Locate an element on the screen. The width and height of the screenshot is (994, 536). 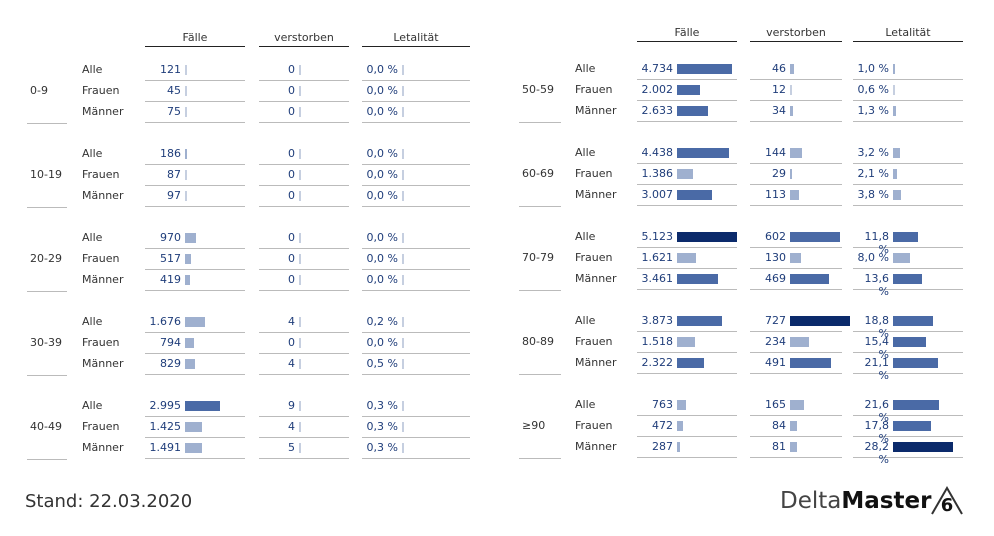
value-lethality: 15,4 % is located at coordinates (877, 348).